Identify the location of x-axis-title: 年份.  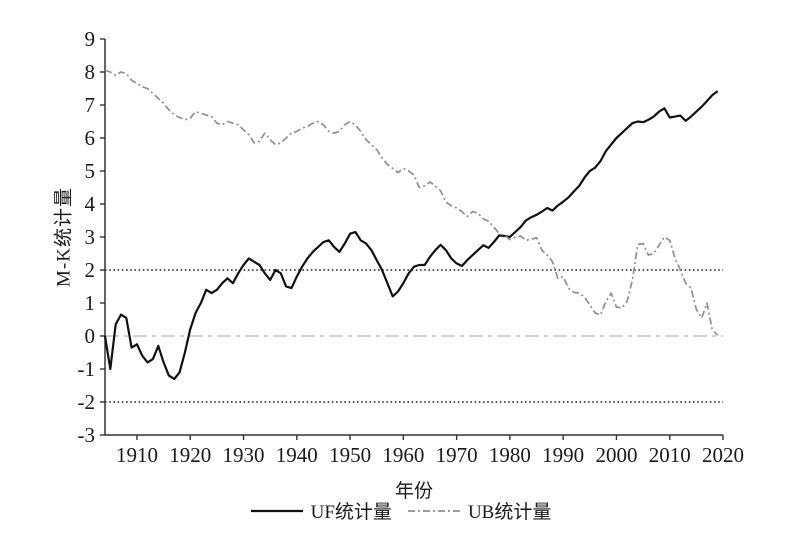
(414, 491).